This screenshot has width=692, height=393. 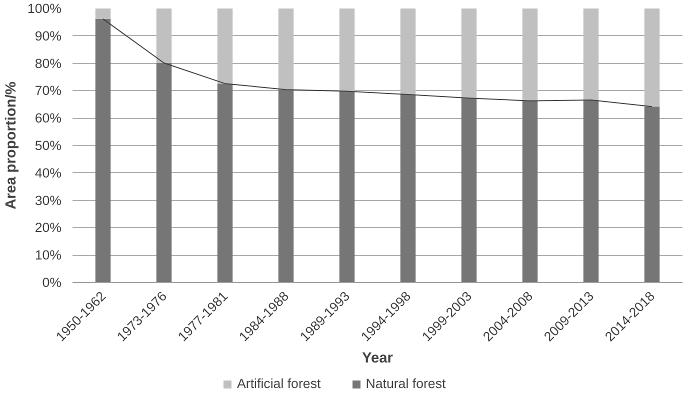 What do you see at coordinates (378, 358) in the screenshot?
I see `x-axis-title: Year` at bounding box center [378, 358].